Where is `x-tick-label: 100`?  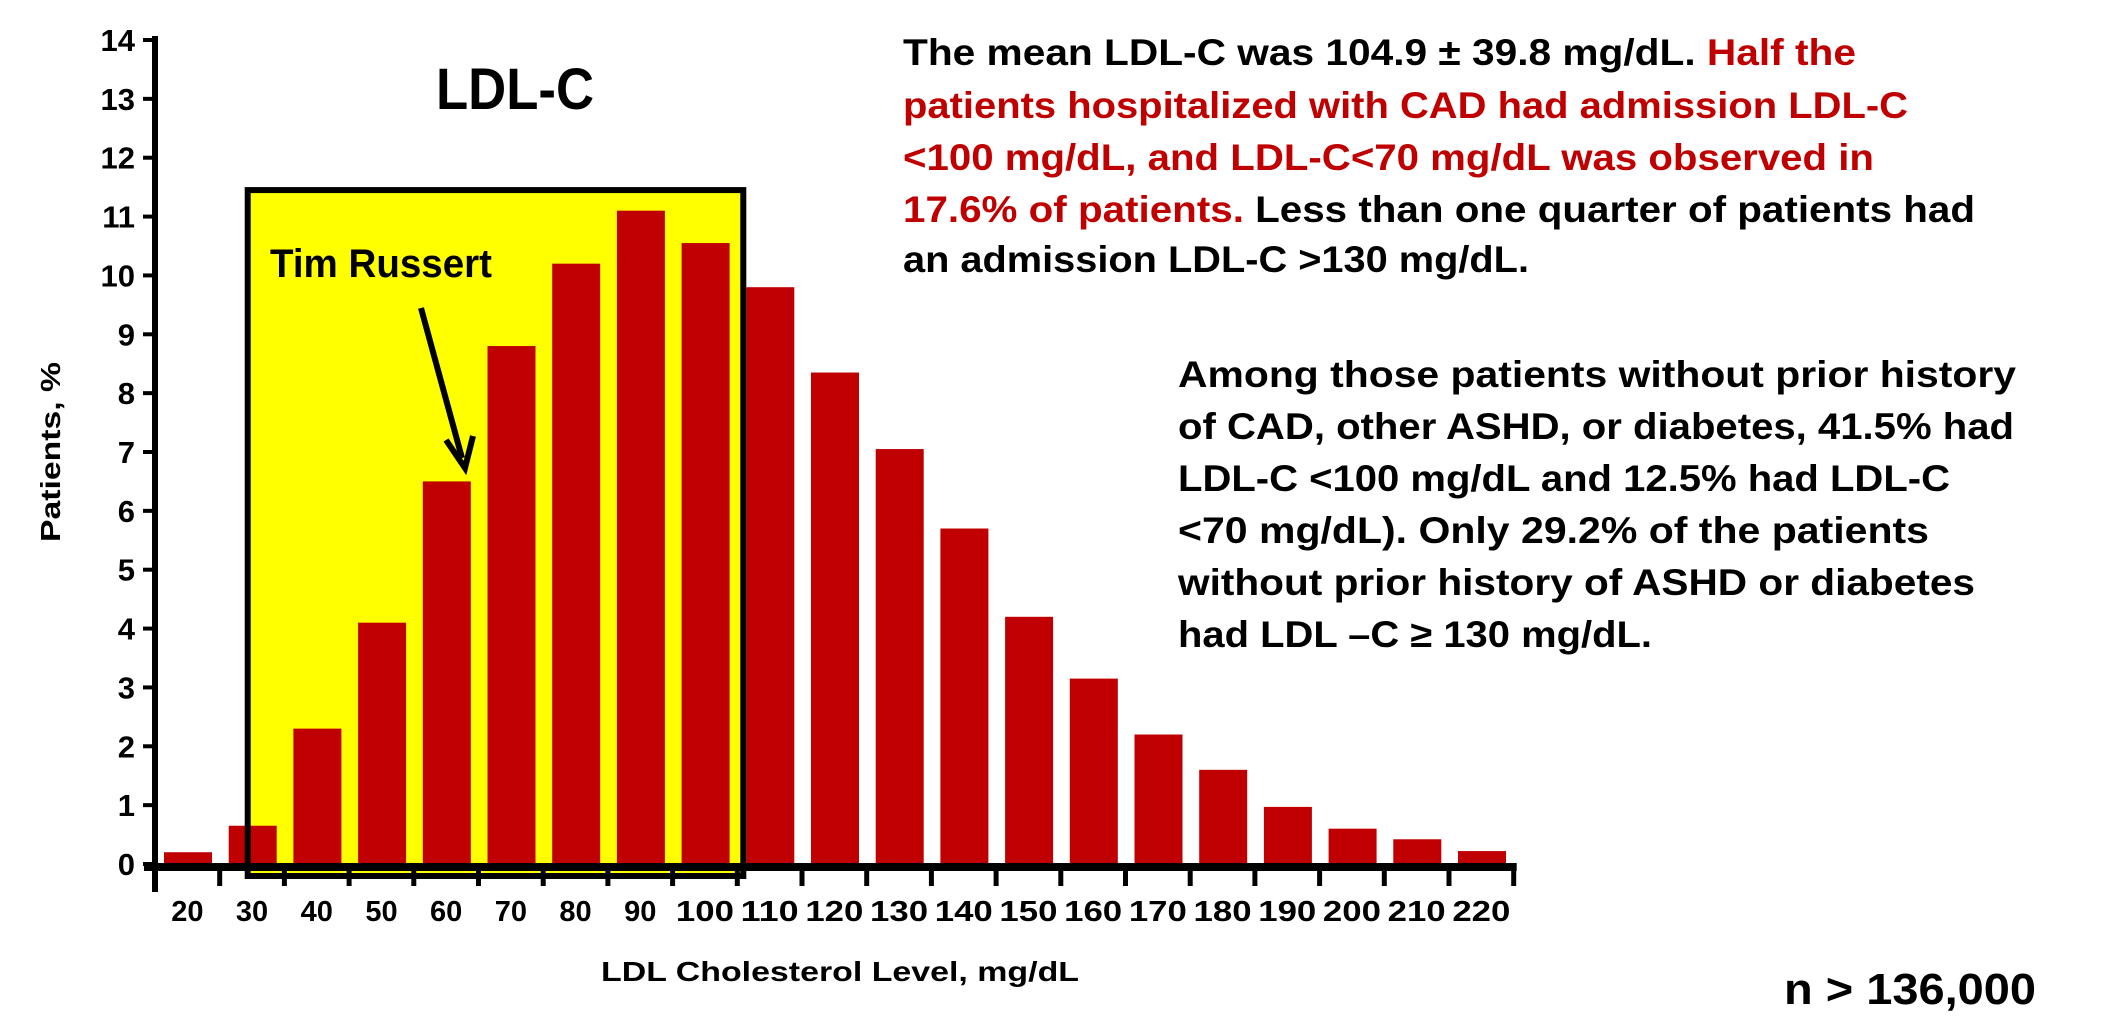
x-tick-label: 100 is located at coordinates (705, 912).